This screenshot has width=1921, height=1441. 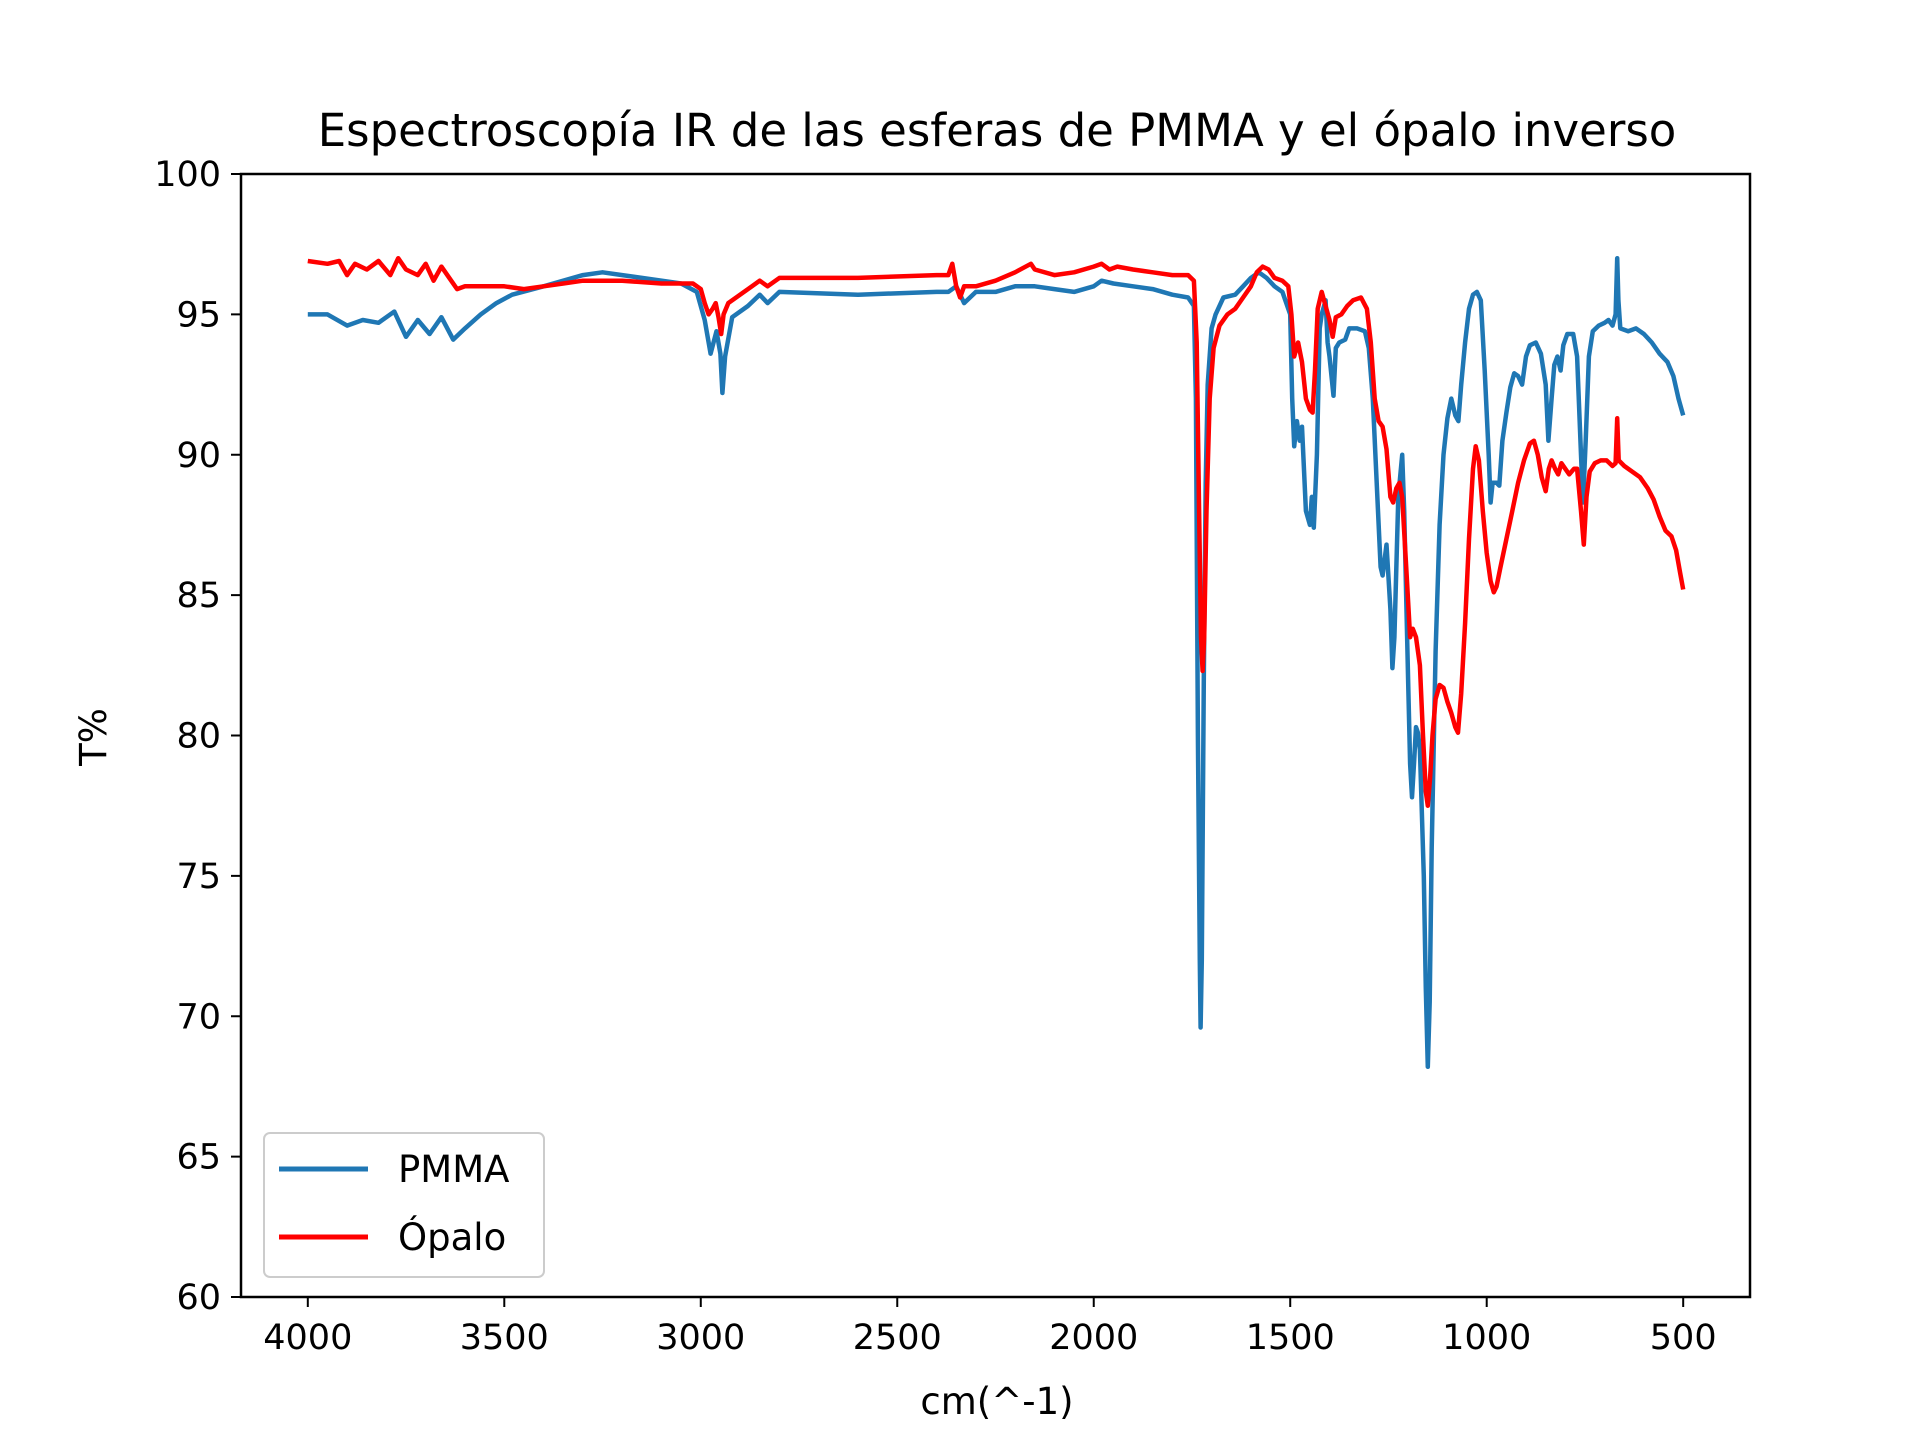 What do you see at coordinates (198, 1017) in the screenshot?
I see `y-tick-label: 70` at bounding box center [198, 1017].